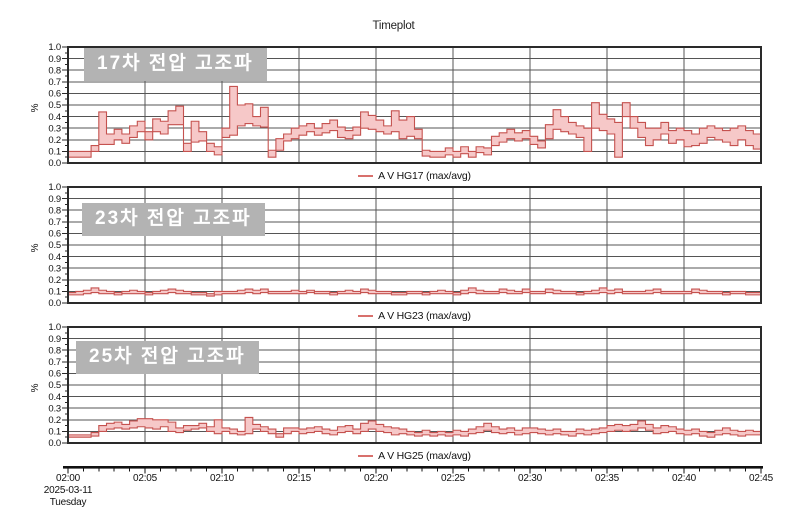 The height and width of the screenshot is (524, 787). What do you see at coordinates (761, 478) in the screenshot?
I see `x-tick-label: 02:45` at bounding box center [761, 478].